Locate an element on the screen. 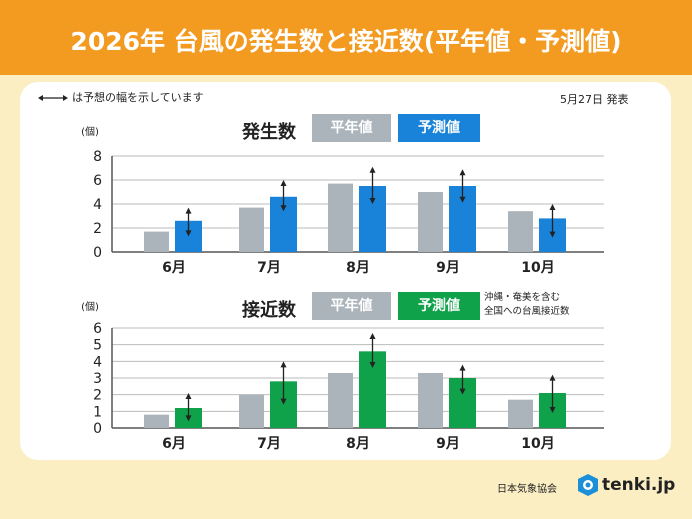  approach-x-tick: 6月 is located at coordinates (174, 444).